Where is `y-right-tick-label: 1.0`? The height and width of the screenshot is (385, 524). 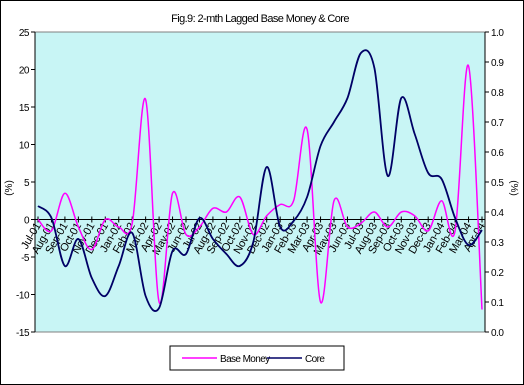
y-right-tick-label: 1.0 is located at coordinates (497, 33).